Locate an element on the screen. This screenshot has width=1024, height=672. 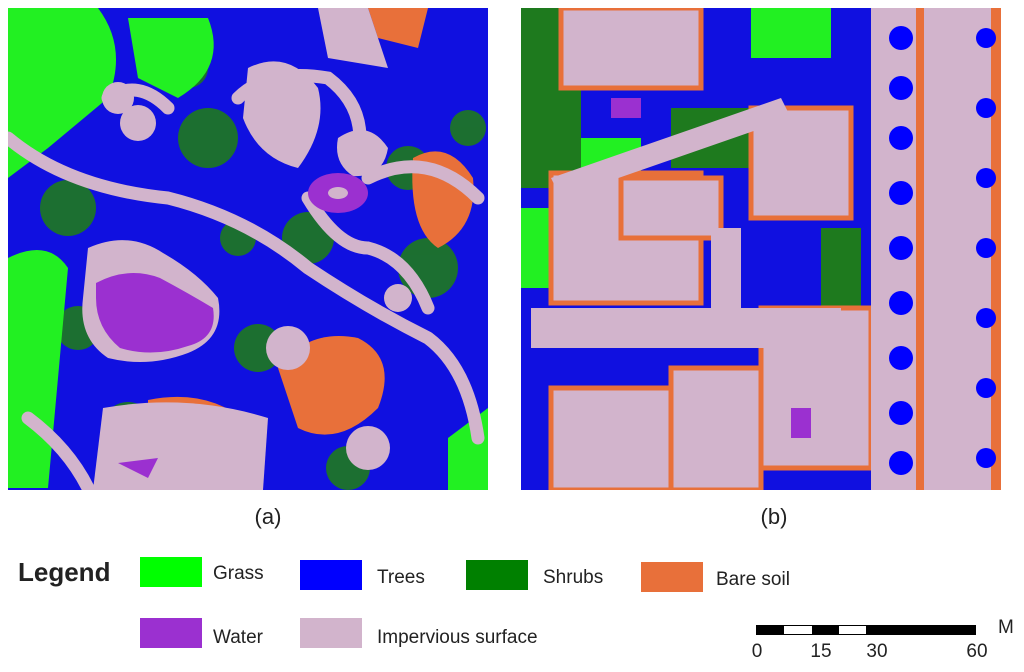
scale-bar is located at coordinates (866, 630).